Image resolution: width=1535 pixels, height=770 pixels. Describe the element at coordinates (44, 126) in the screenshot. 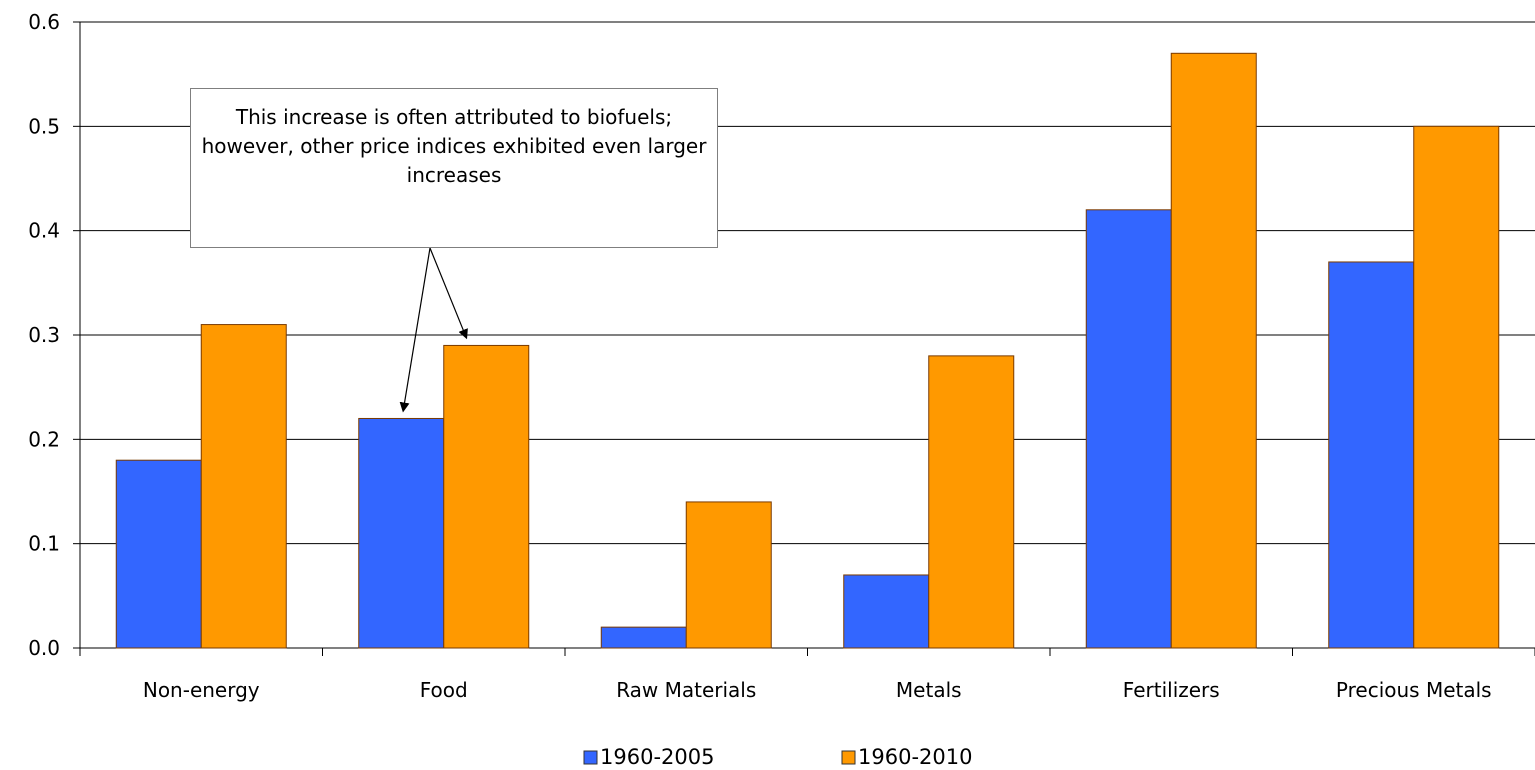

I see `y-tick-label: 0.5` at that location.